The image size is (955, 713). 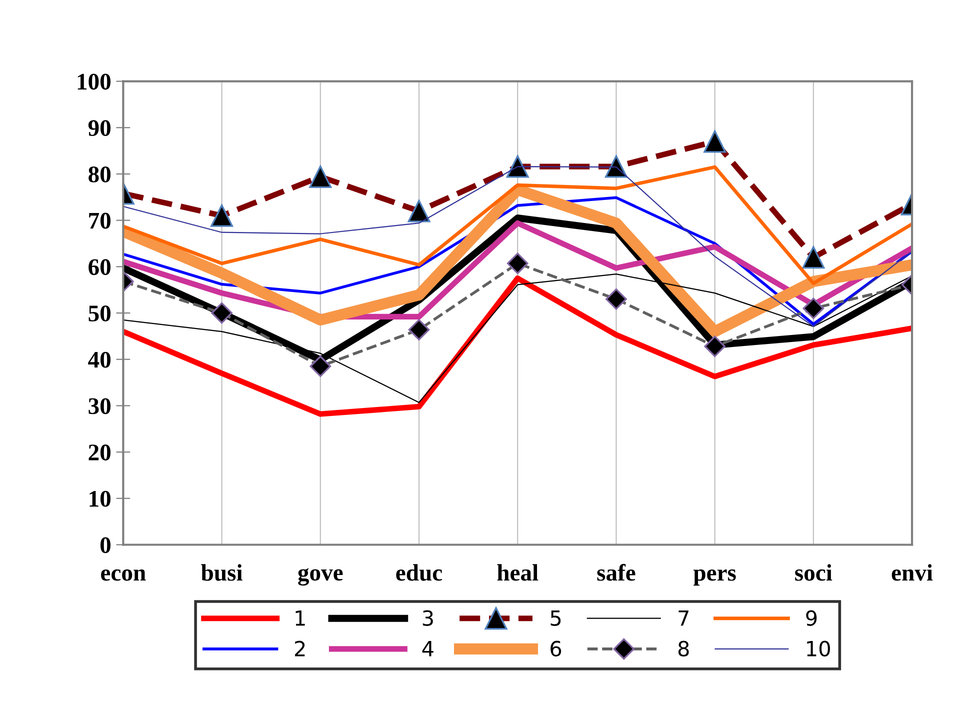 What do you see at coordinates (419, 572) in the screenshot?
I see `x-tick-label: educ` at bounding box center [419, 572].